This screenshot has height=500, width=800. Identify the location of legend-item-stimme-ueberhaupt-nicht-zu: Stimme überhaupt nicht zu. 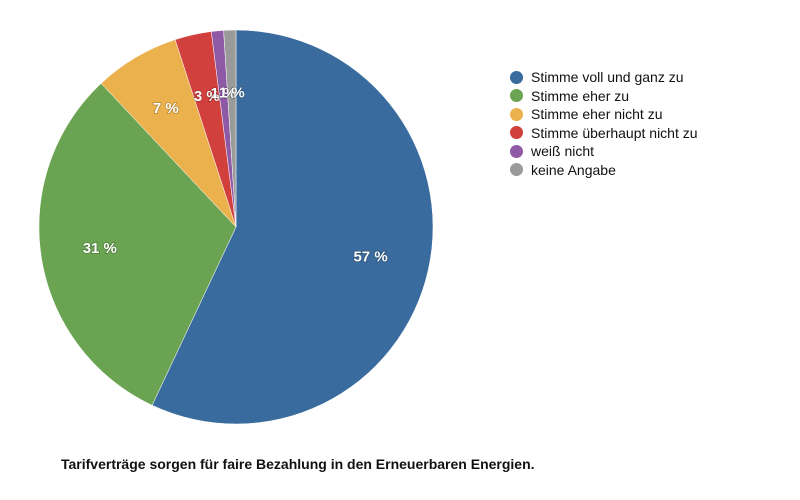
(604, 133).